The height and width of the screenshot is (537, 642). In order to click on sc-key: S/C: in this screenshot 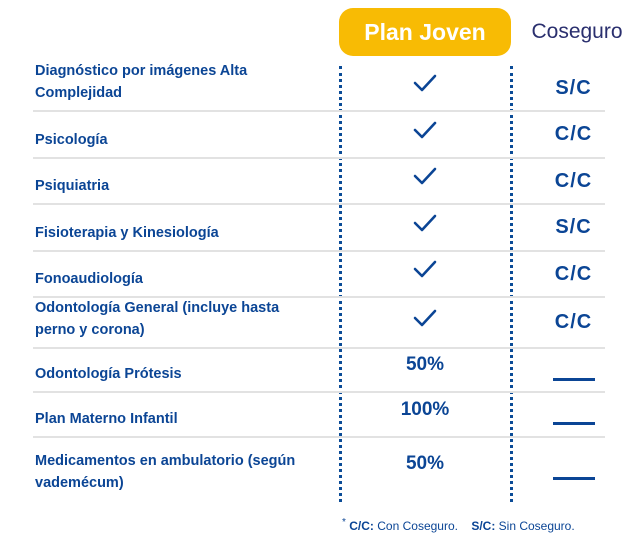, I will do `click(483, 526)`.